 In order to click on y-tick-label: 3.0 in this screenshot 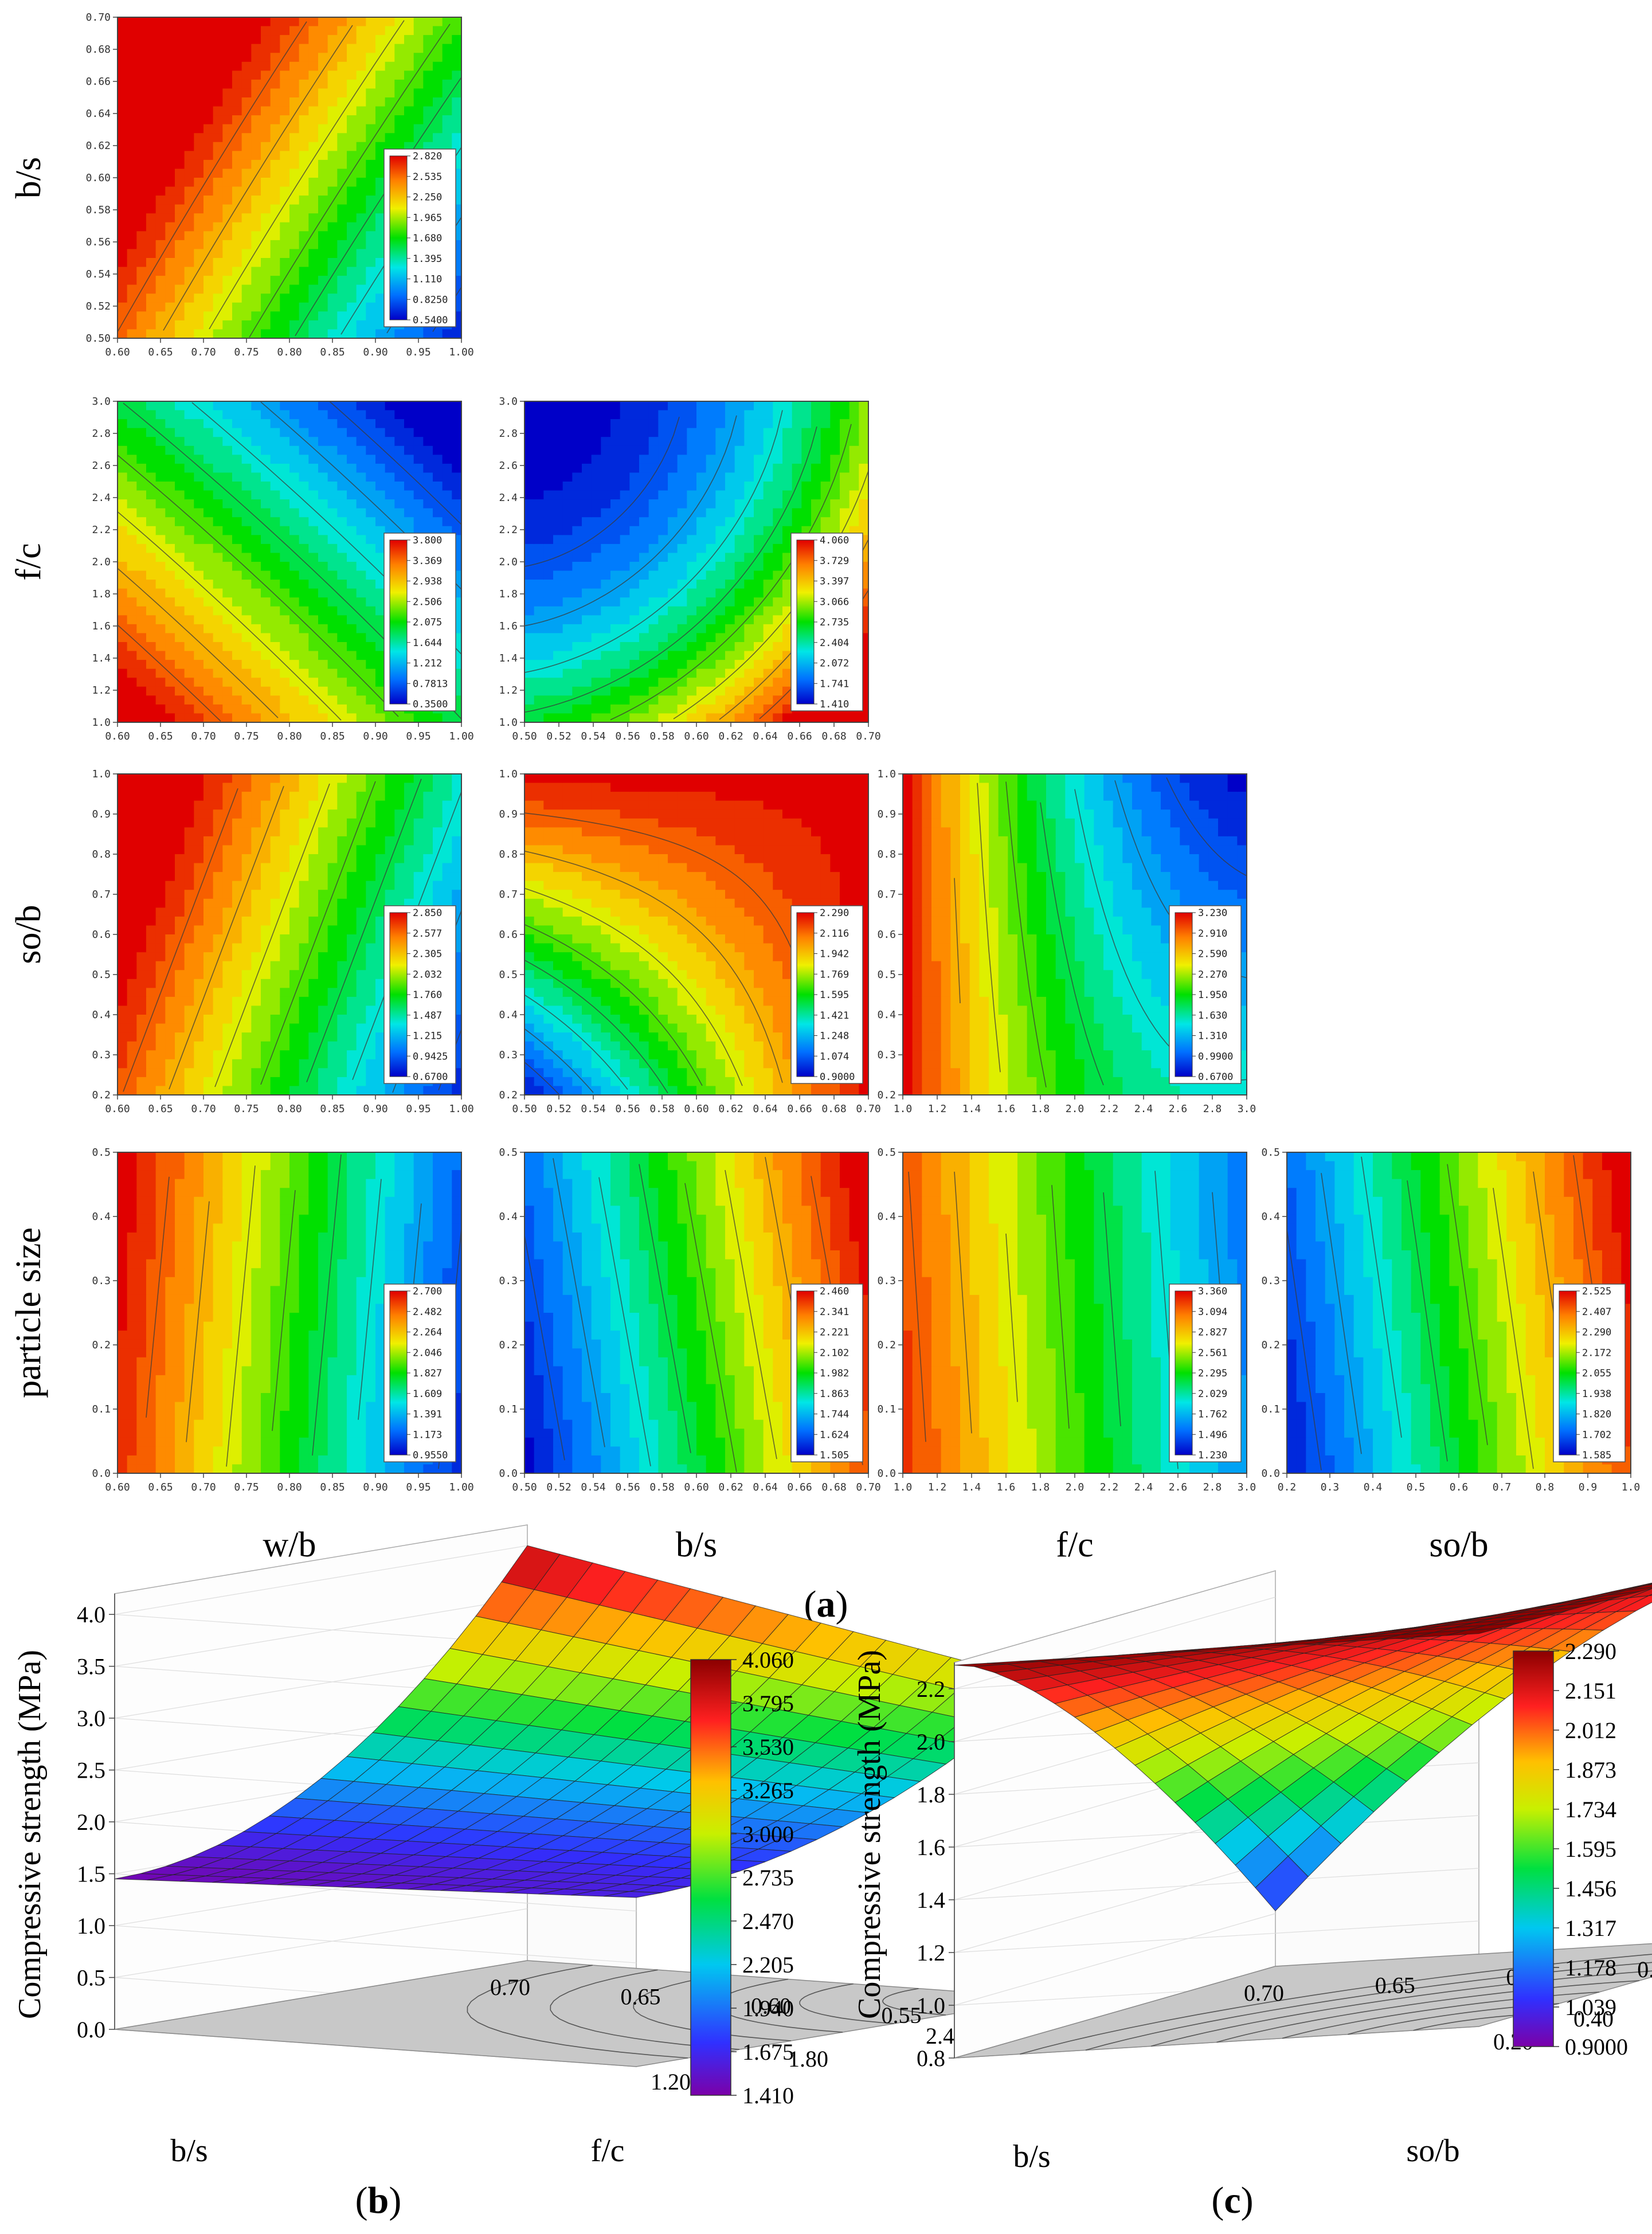, I will do `click(102, 402)`.